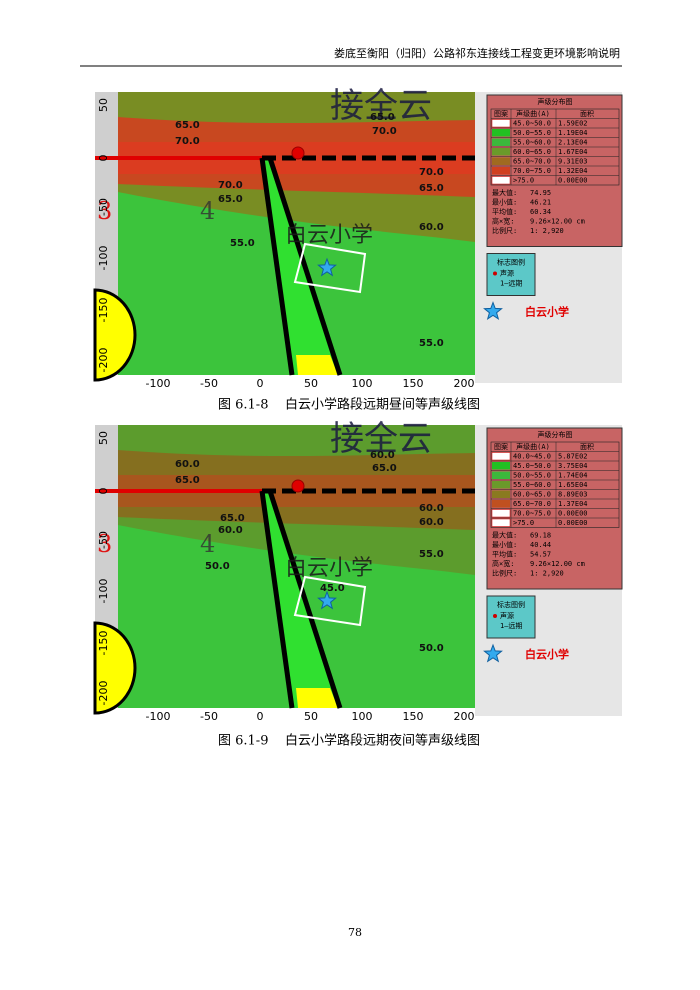  Describe the element at coordinates (243, 405) in the screenshot. I see `caption-number: 图 6.1-8` at that location.